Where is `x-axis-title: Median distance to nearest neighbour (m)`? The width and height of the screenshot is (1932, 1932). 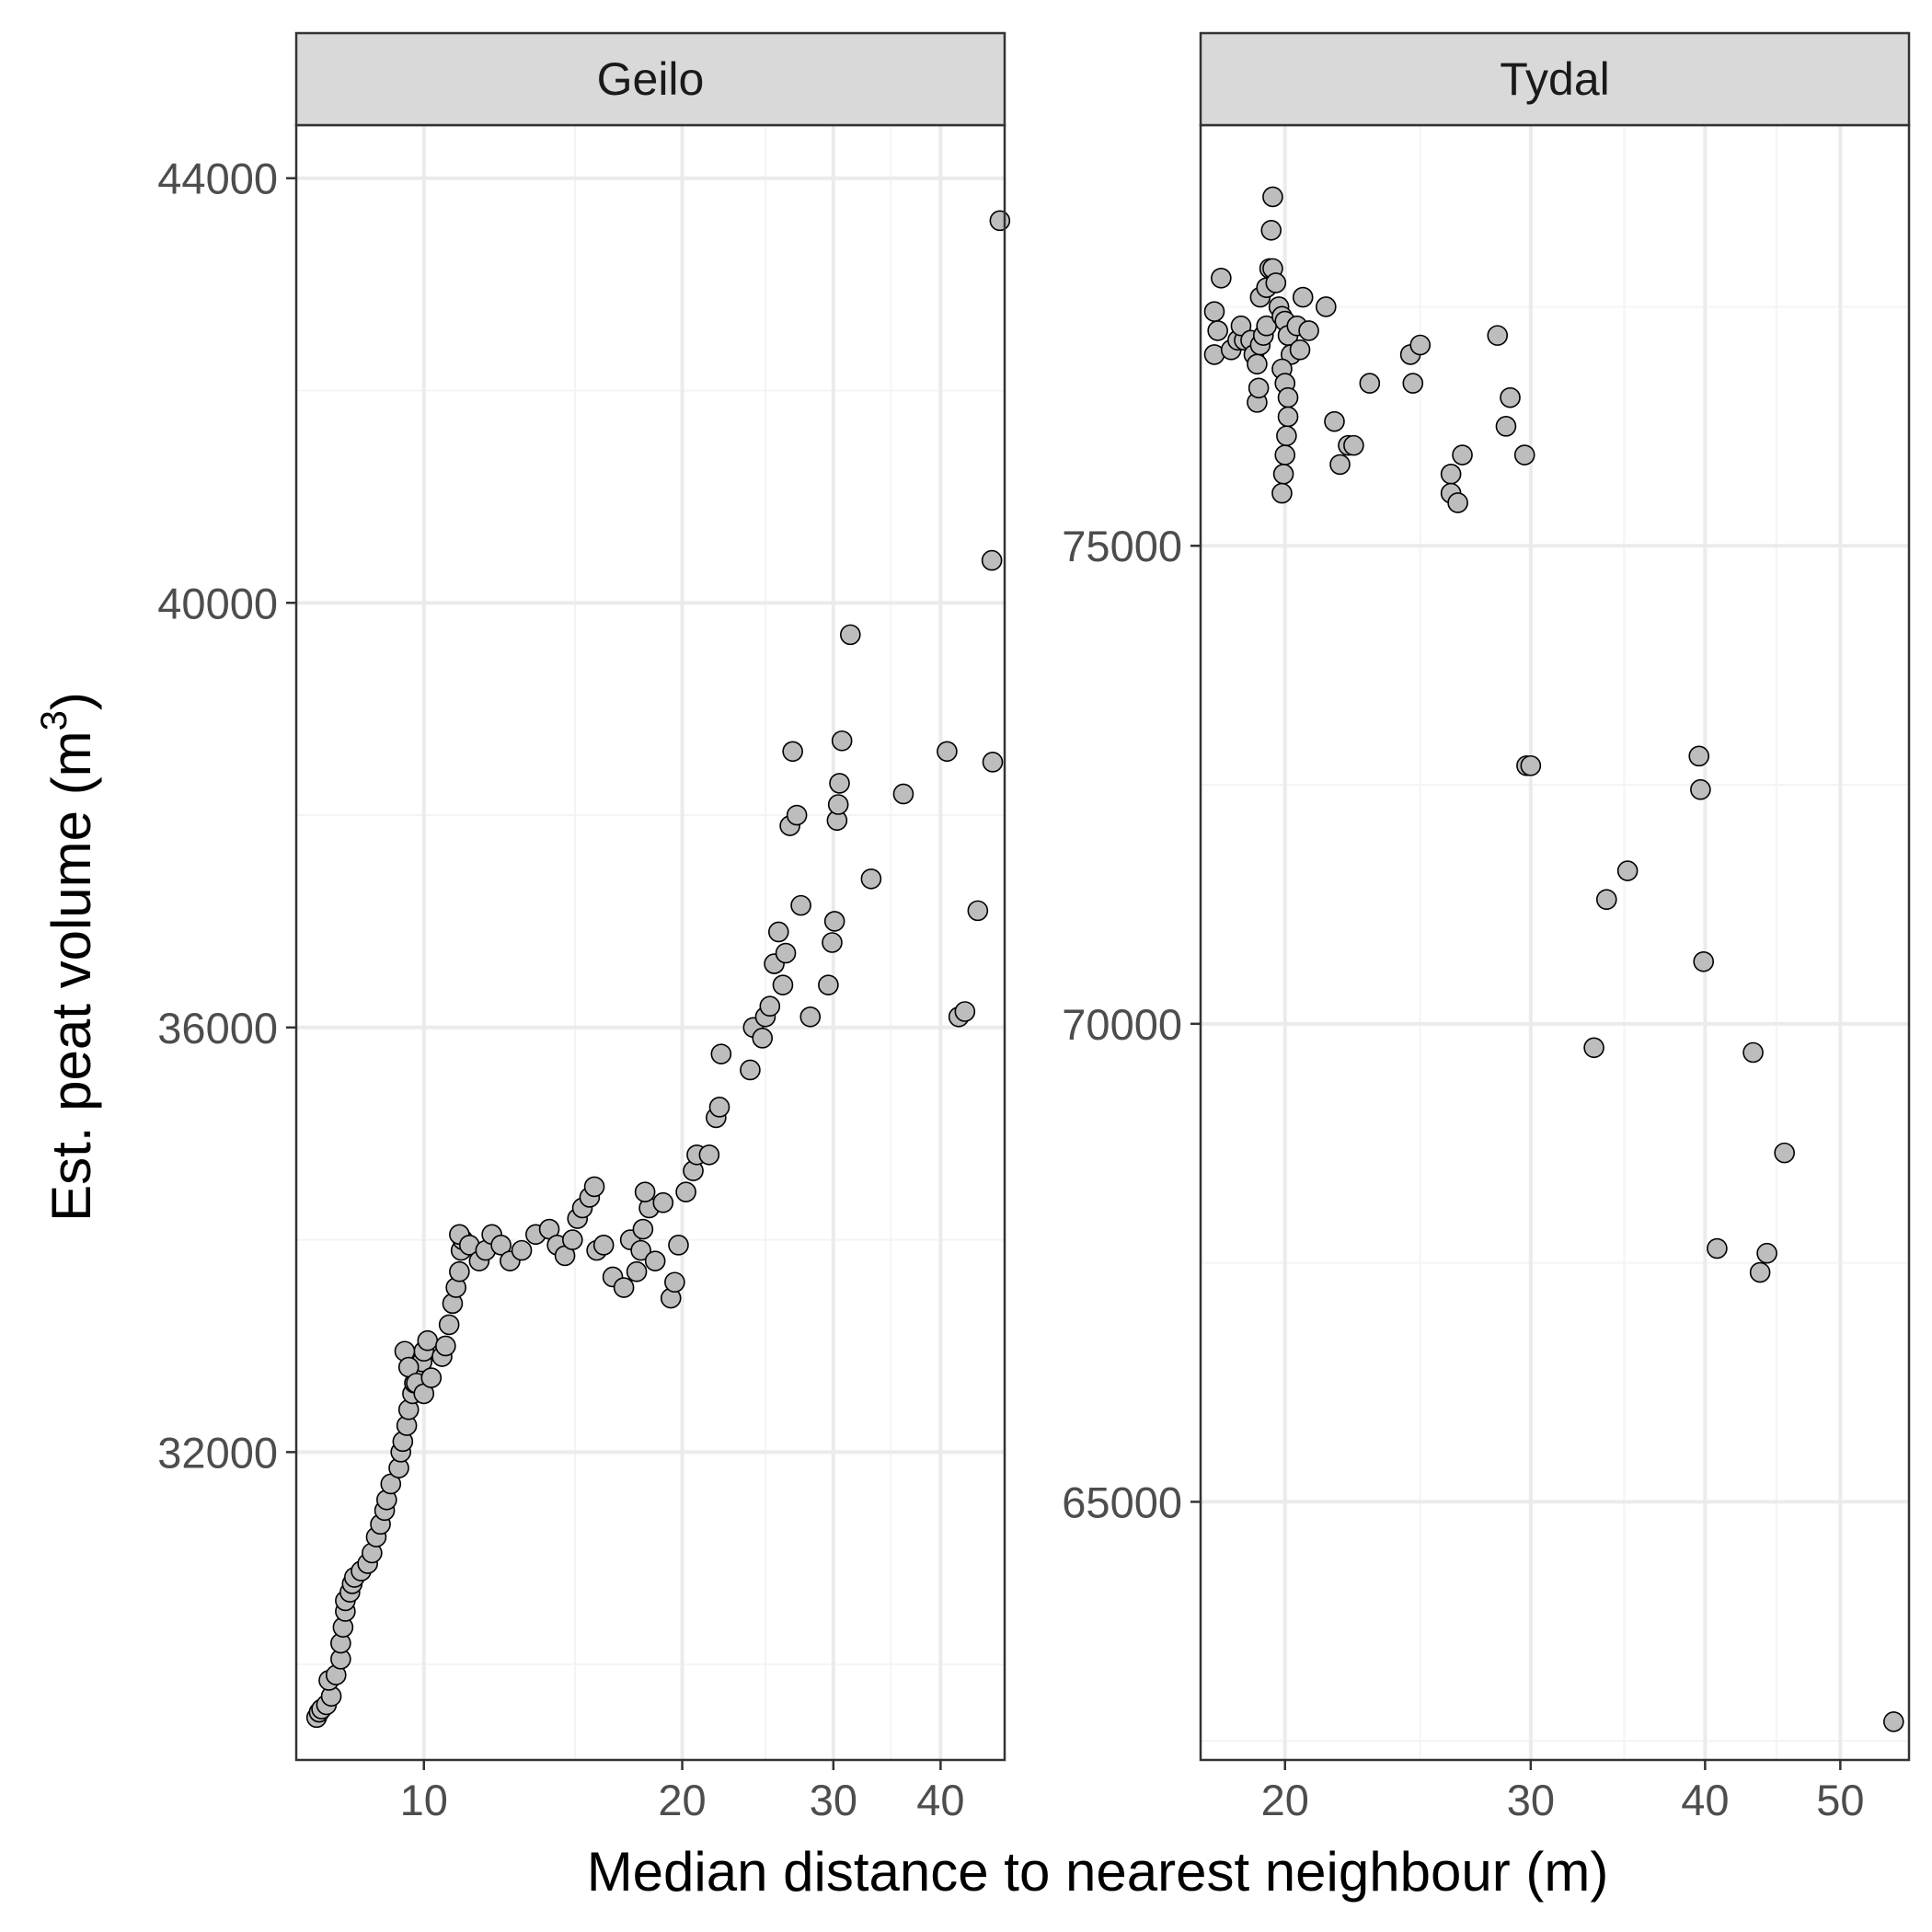
x-axis-title: Median distance to nearest neighbour (m) is located at coordinates (1098, 1872).